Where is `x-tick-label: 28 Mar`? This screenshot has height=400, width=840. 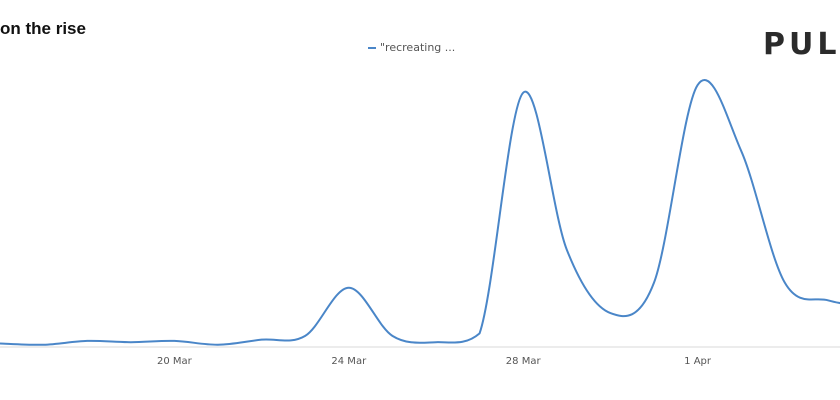 x-tick-label: 28 Mar is located at coordinates (524, 361).